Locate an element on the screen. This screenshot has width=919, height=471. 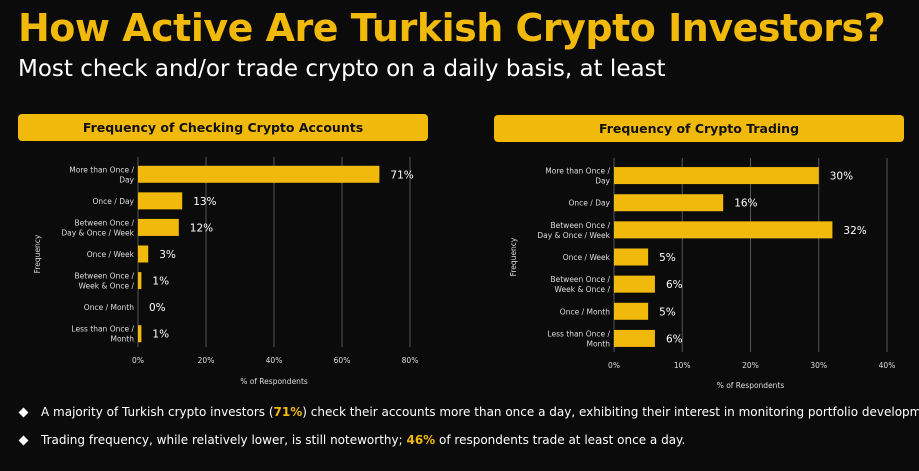
bar-value-label: 32% is located at coordinates (854, 231).